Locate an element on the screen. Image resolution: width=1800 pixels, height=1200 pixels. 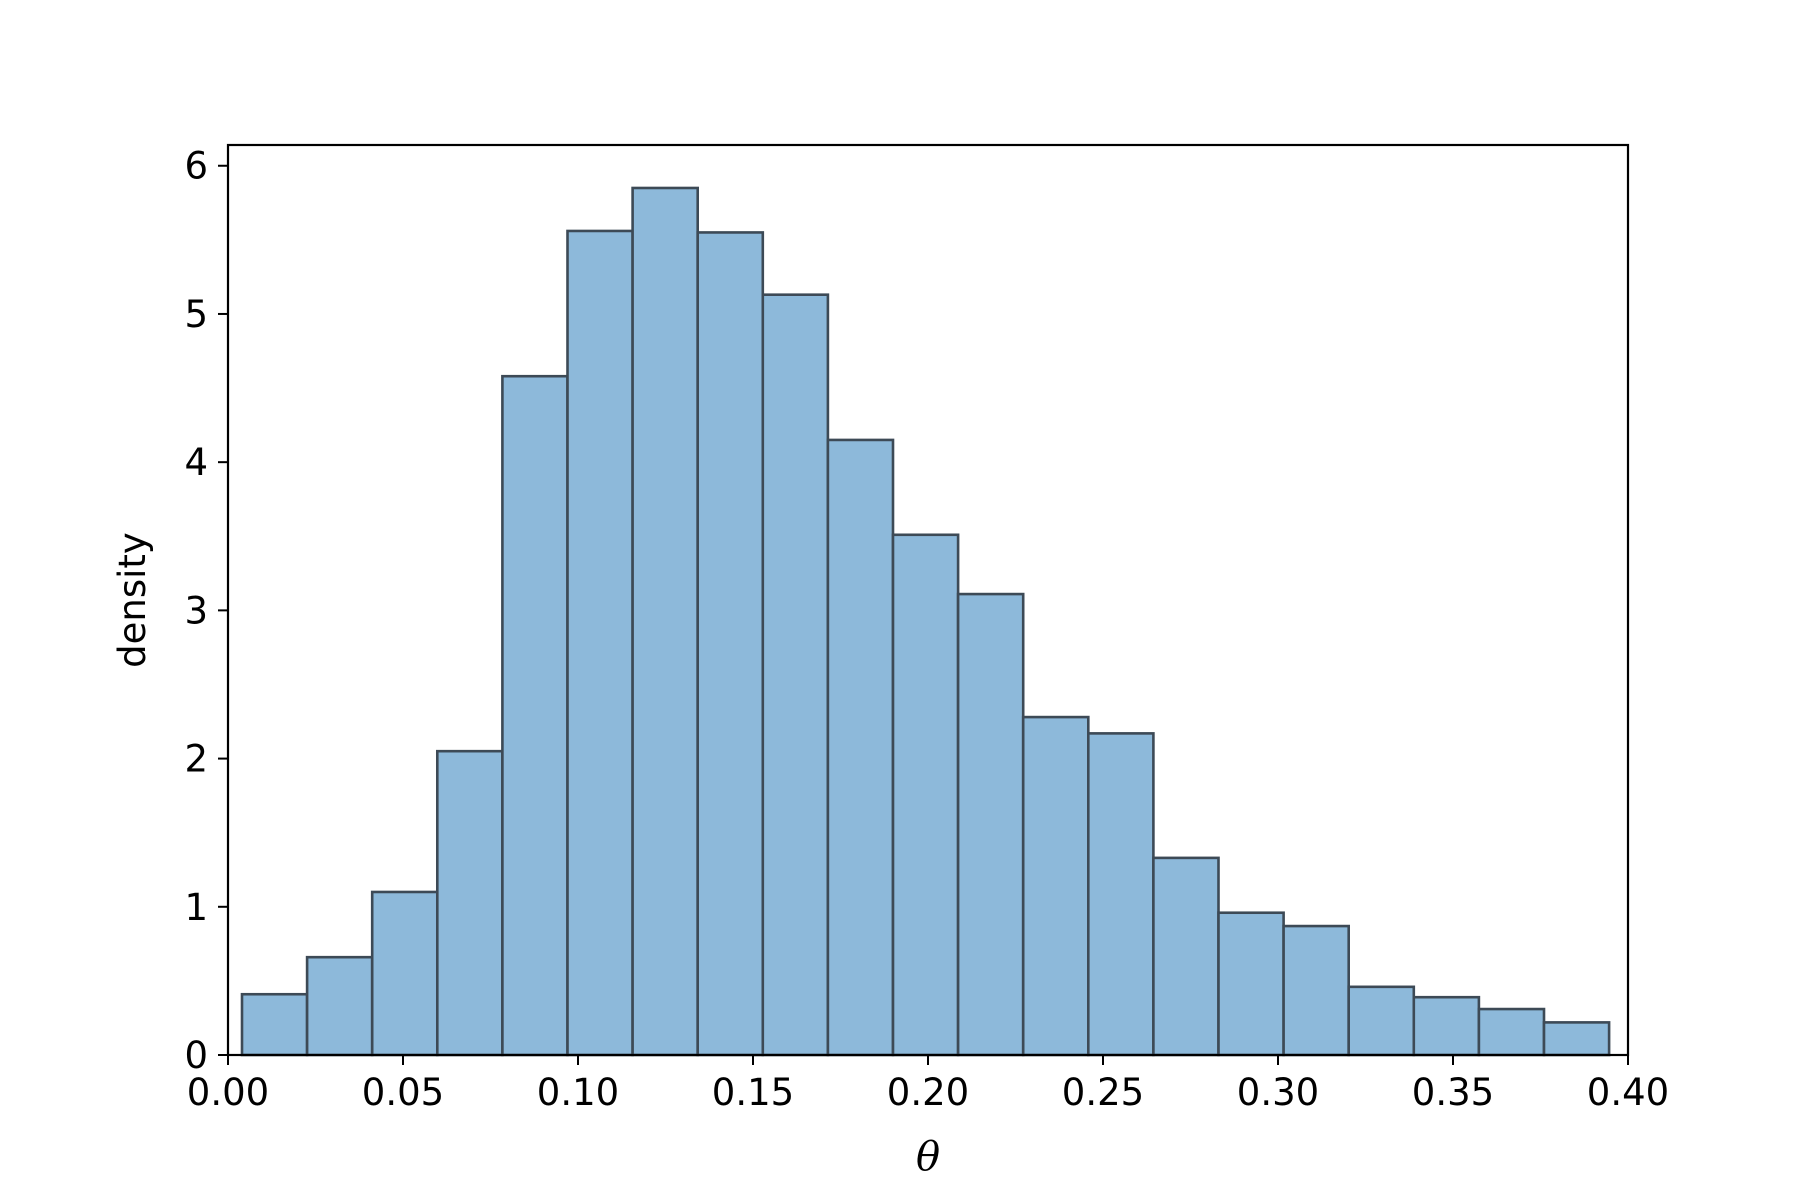
y-tick-label: 1 is located at coordinates (196, 907).